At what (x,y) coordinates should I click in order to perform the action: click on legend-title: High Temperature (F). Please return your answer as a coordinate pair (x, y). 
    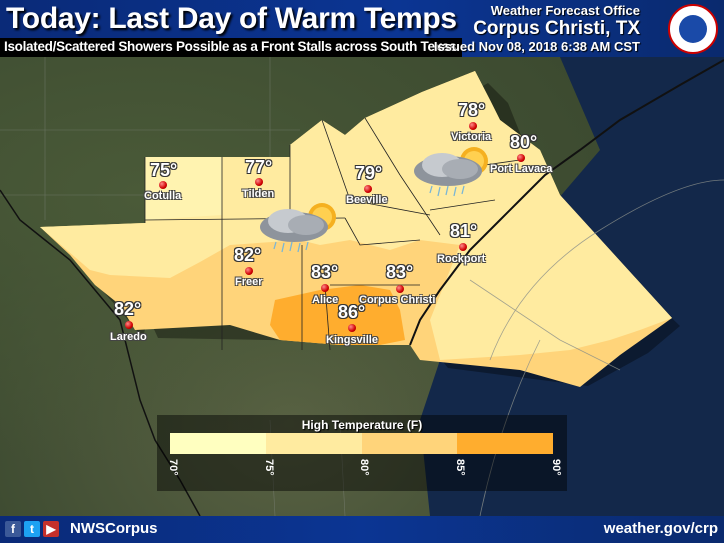
    Looking at the image, I should click on (362, 425).